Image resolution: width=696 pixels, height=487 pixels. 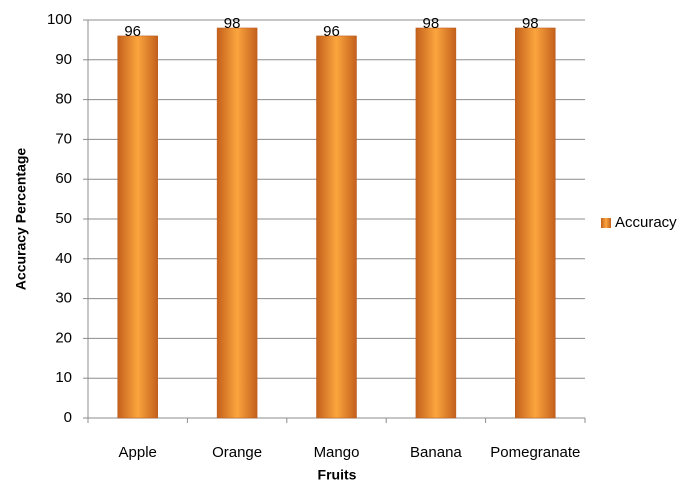 I want to click on x-tick-label: Orange, so click(x=237, y=452).